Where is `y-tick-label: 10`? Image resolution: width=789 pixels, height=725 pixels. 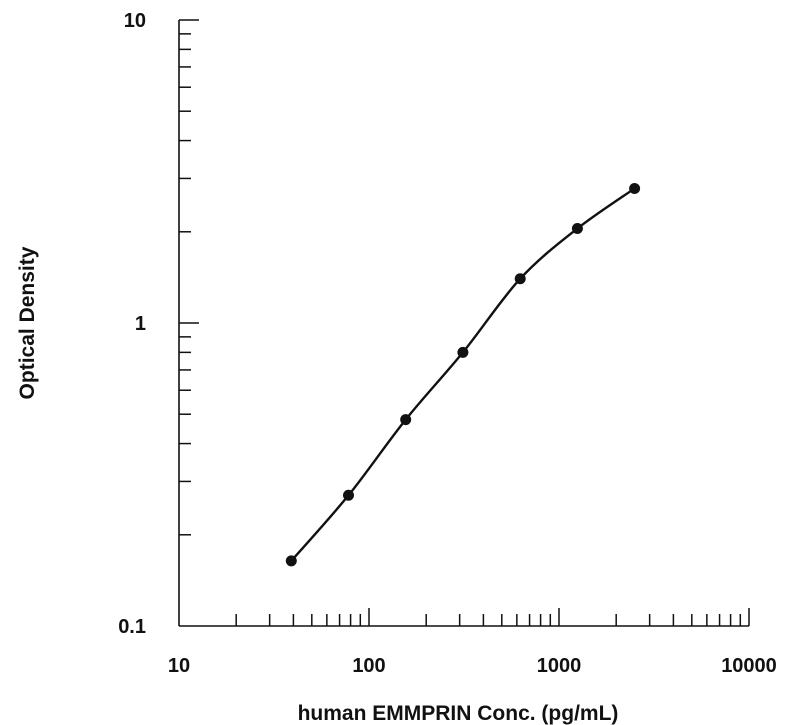 y-tick-label: 10 is located at coordinates (135, 21).